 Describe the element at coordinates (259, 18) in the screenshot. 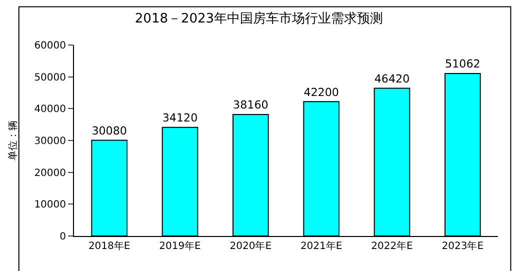

I see `chart-title: 2018－2023年中国房车市场行业需求预测` at that location.